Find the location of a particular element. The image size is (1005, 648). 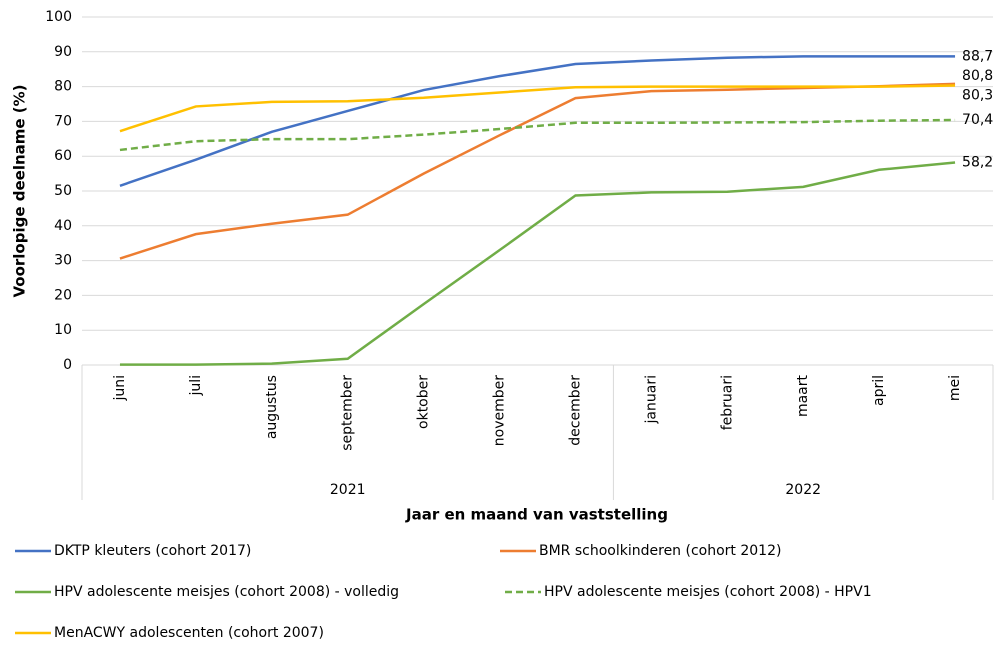

y-tick-label: 90 is located at coordinates (63, 52).